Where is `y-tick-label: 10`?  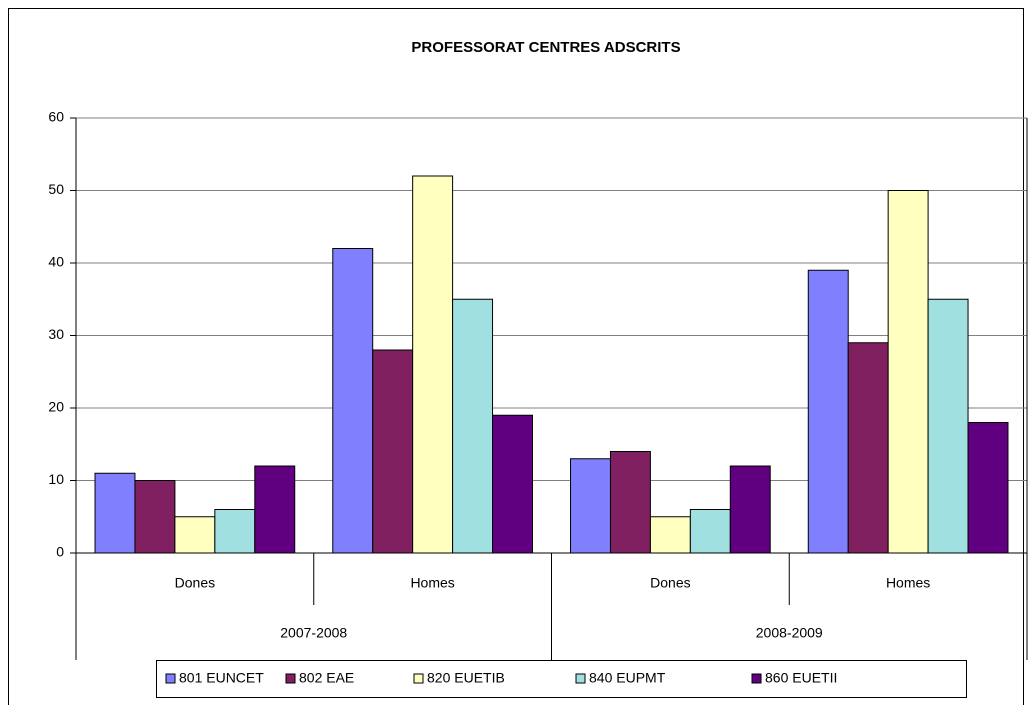 y-tick-label: 10 is located at coordinates (56, 479).